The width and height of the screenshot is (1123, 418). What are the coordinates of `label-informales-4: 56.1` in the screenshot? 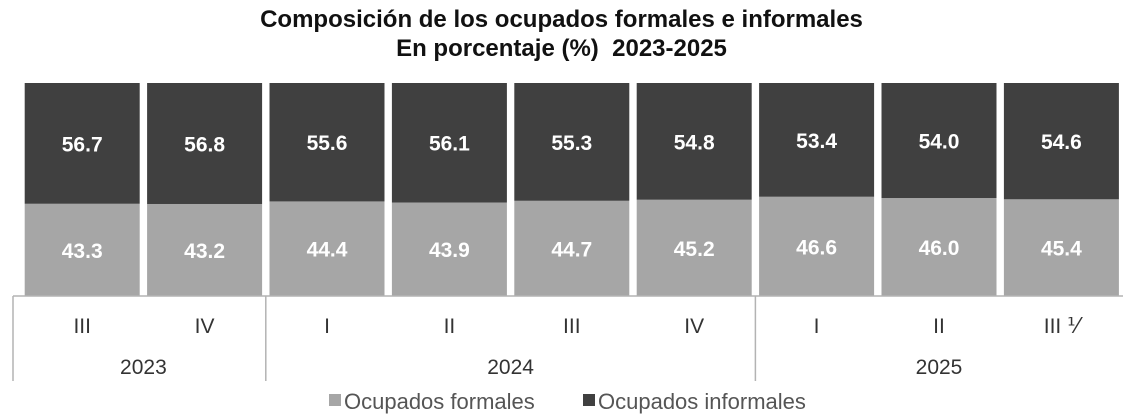 It's located at (449, 144).